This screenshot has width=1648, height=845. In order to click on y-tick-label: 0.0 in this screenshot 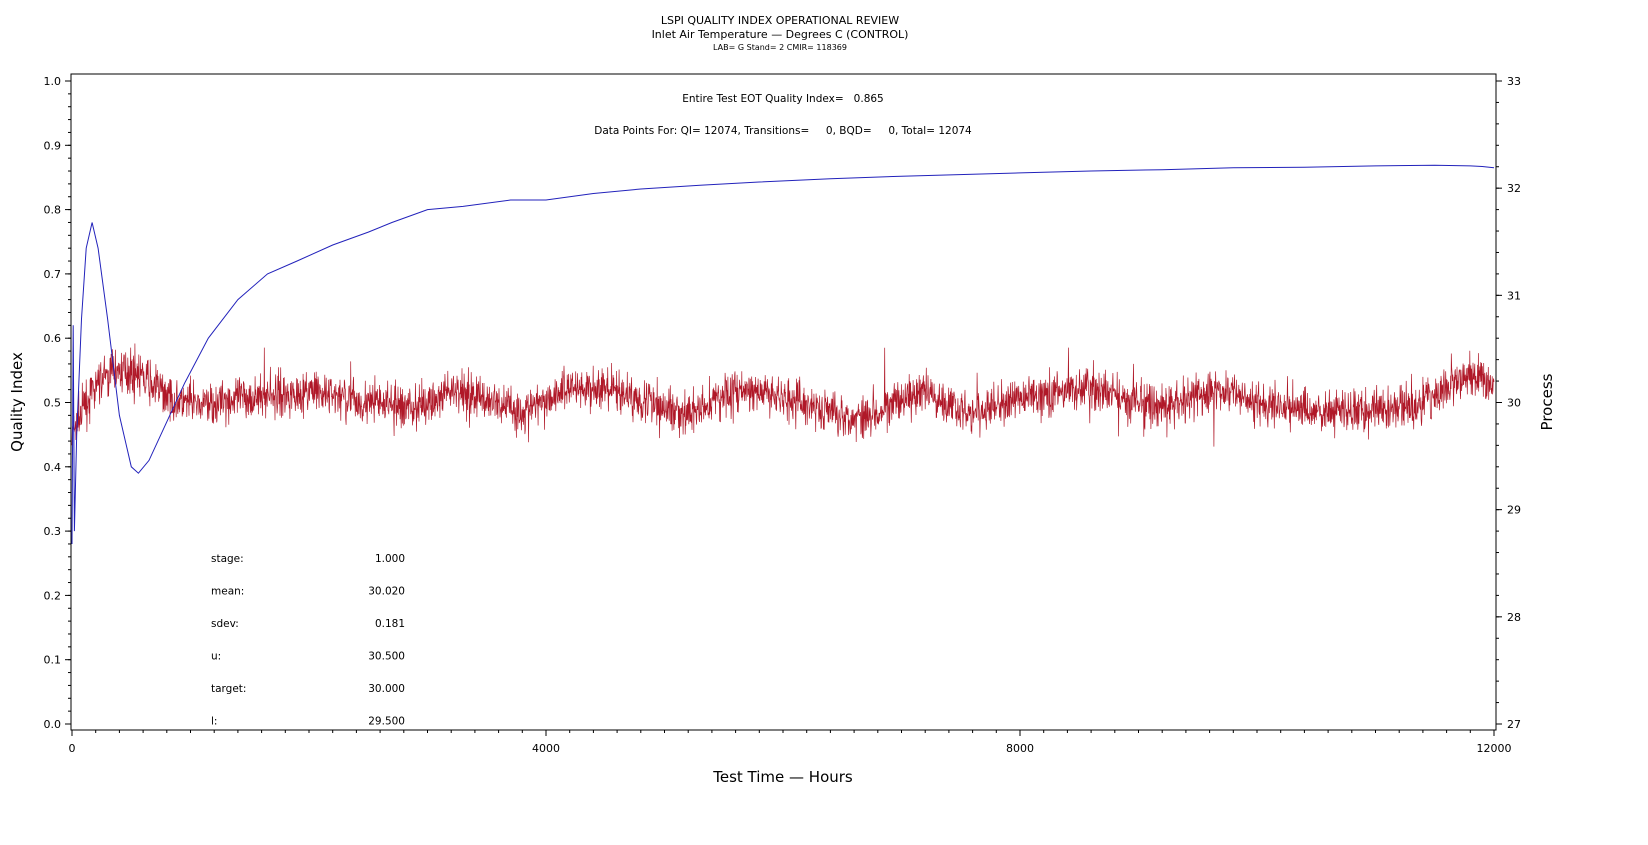, I will do `click(53, 724)`.